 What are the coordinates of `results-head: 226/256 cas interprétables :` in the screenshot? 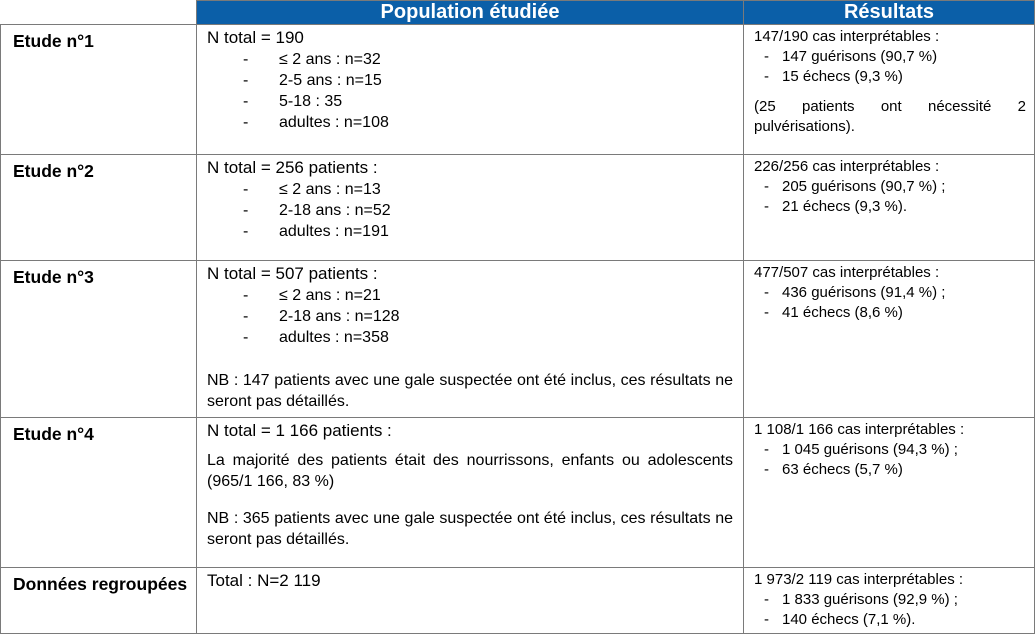 It's located at (847, 166).